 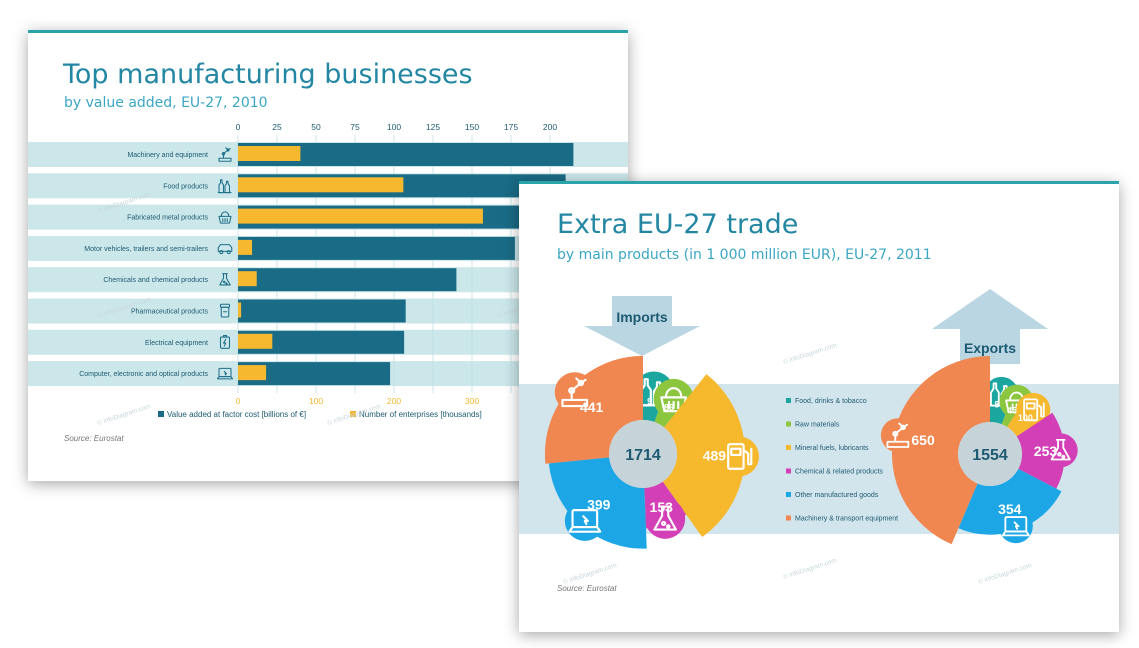 I want to click on arrow-label: Imports, so click(x=642, y=317).